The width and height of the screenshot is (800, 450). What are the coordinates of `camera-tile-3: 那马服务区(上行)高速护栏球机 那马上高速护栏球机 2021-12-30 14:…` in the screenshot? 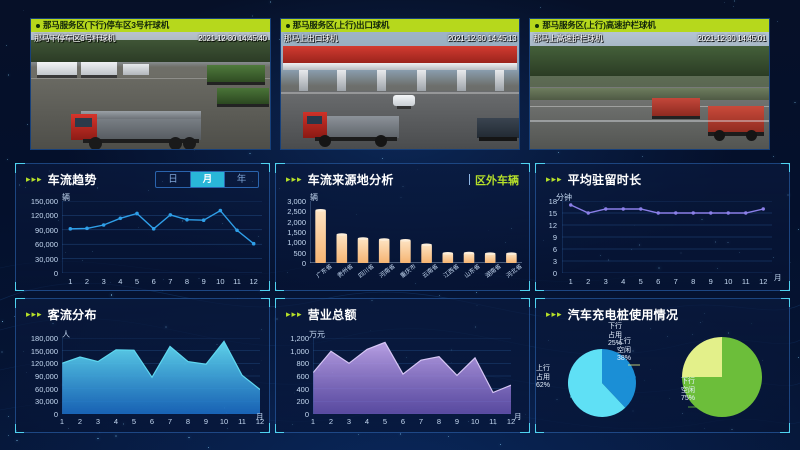 It's located at (650, 84).